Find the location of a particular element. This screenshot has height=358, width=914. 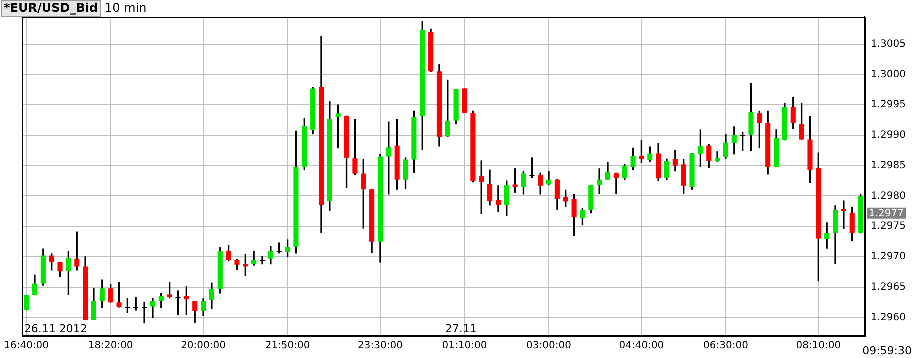

y-tick-label: 1.2975 is located at coordinates (888, 226).